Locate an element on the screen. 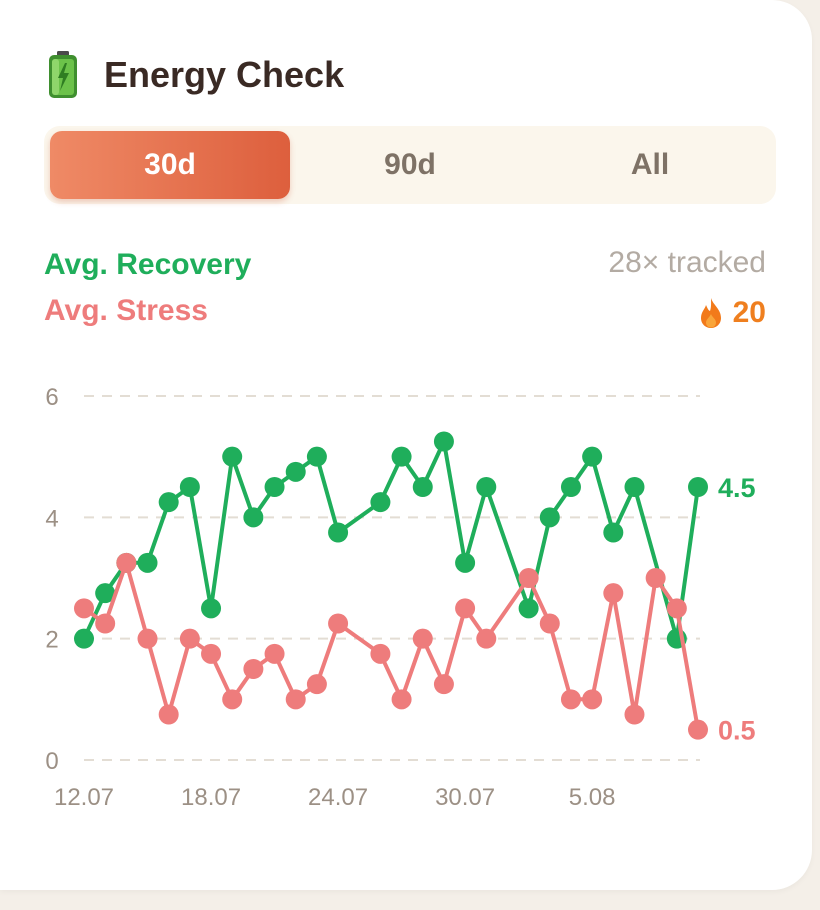 This screenshot has height=910, width=820. streak-value: 20 is located at coordinates (749, 312).